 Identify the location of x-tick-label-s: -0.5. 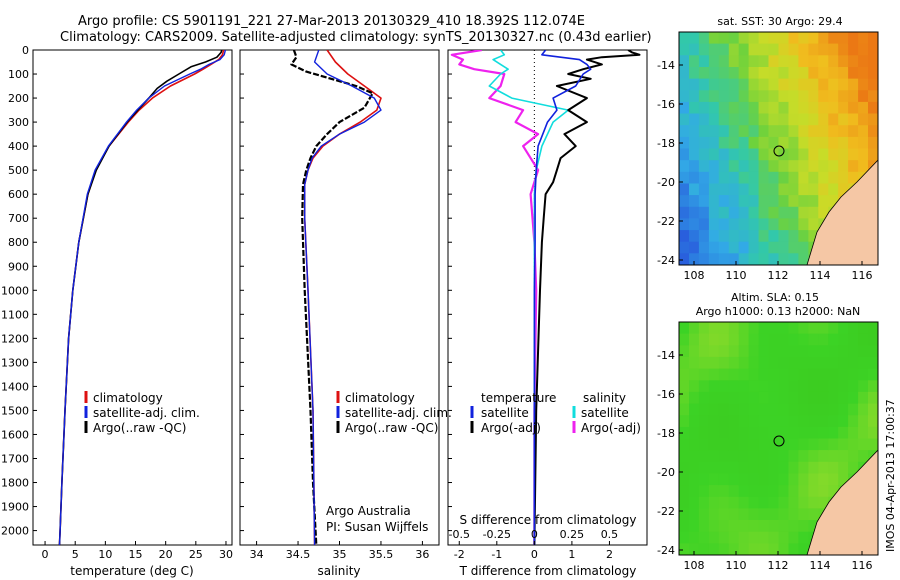
(459, 534).